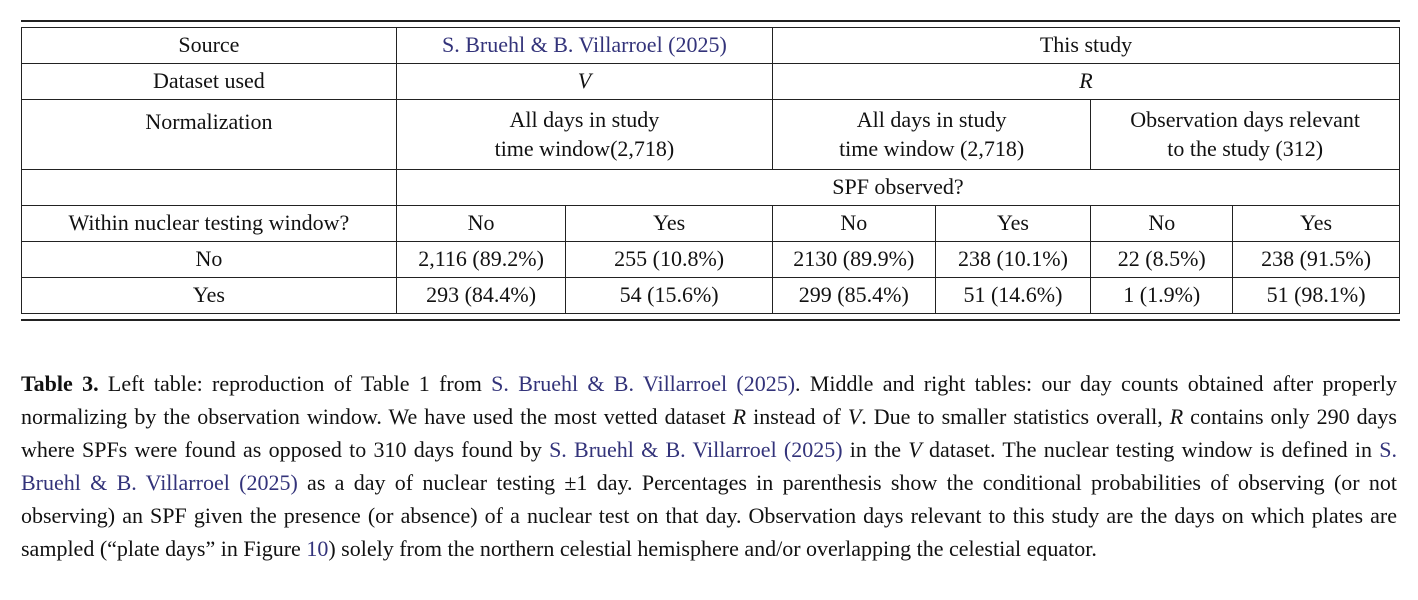 The height and width of the screenshot is (600, 1418). I want to click on row-yes-bruehl-no: 293 (84.4%), so click(481, 295).